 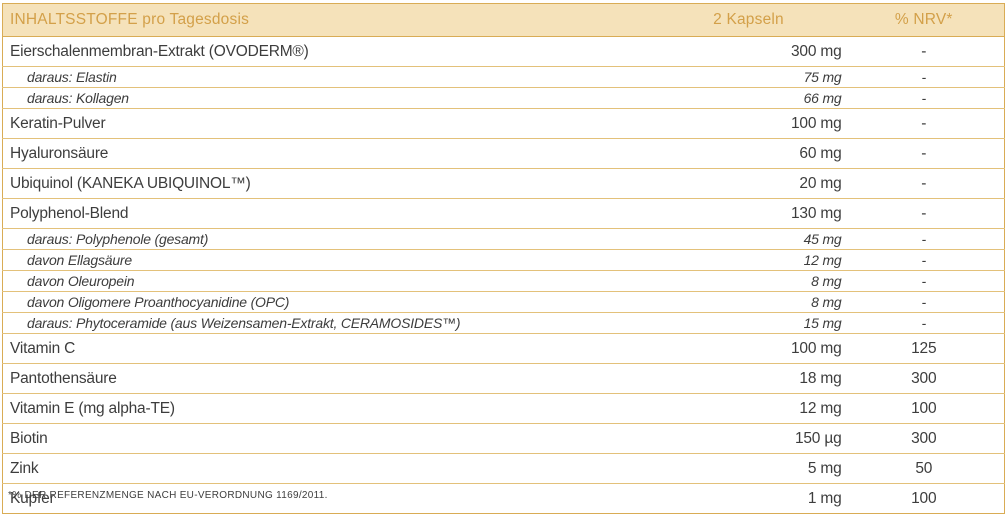 I want to click on table-row: Kupfer 1 mg 100, so click(x=503, y=498).